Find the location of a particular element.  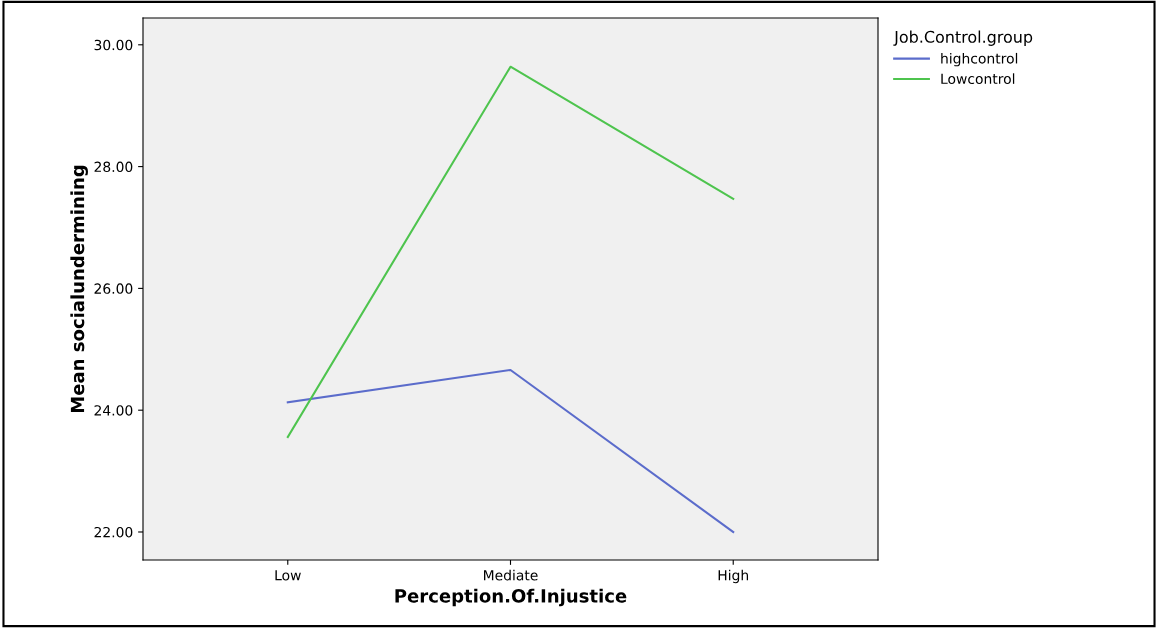

x-tick-label: Low is located at coordinates (288, 575).